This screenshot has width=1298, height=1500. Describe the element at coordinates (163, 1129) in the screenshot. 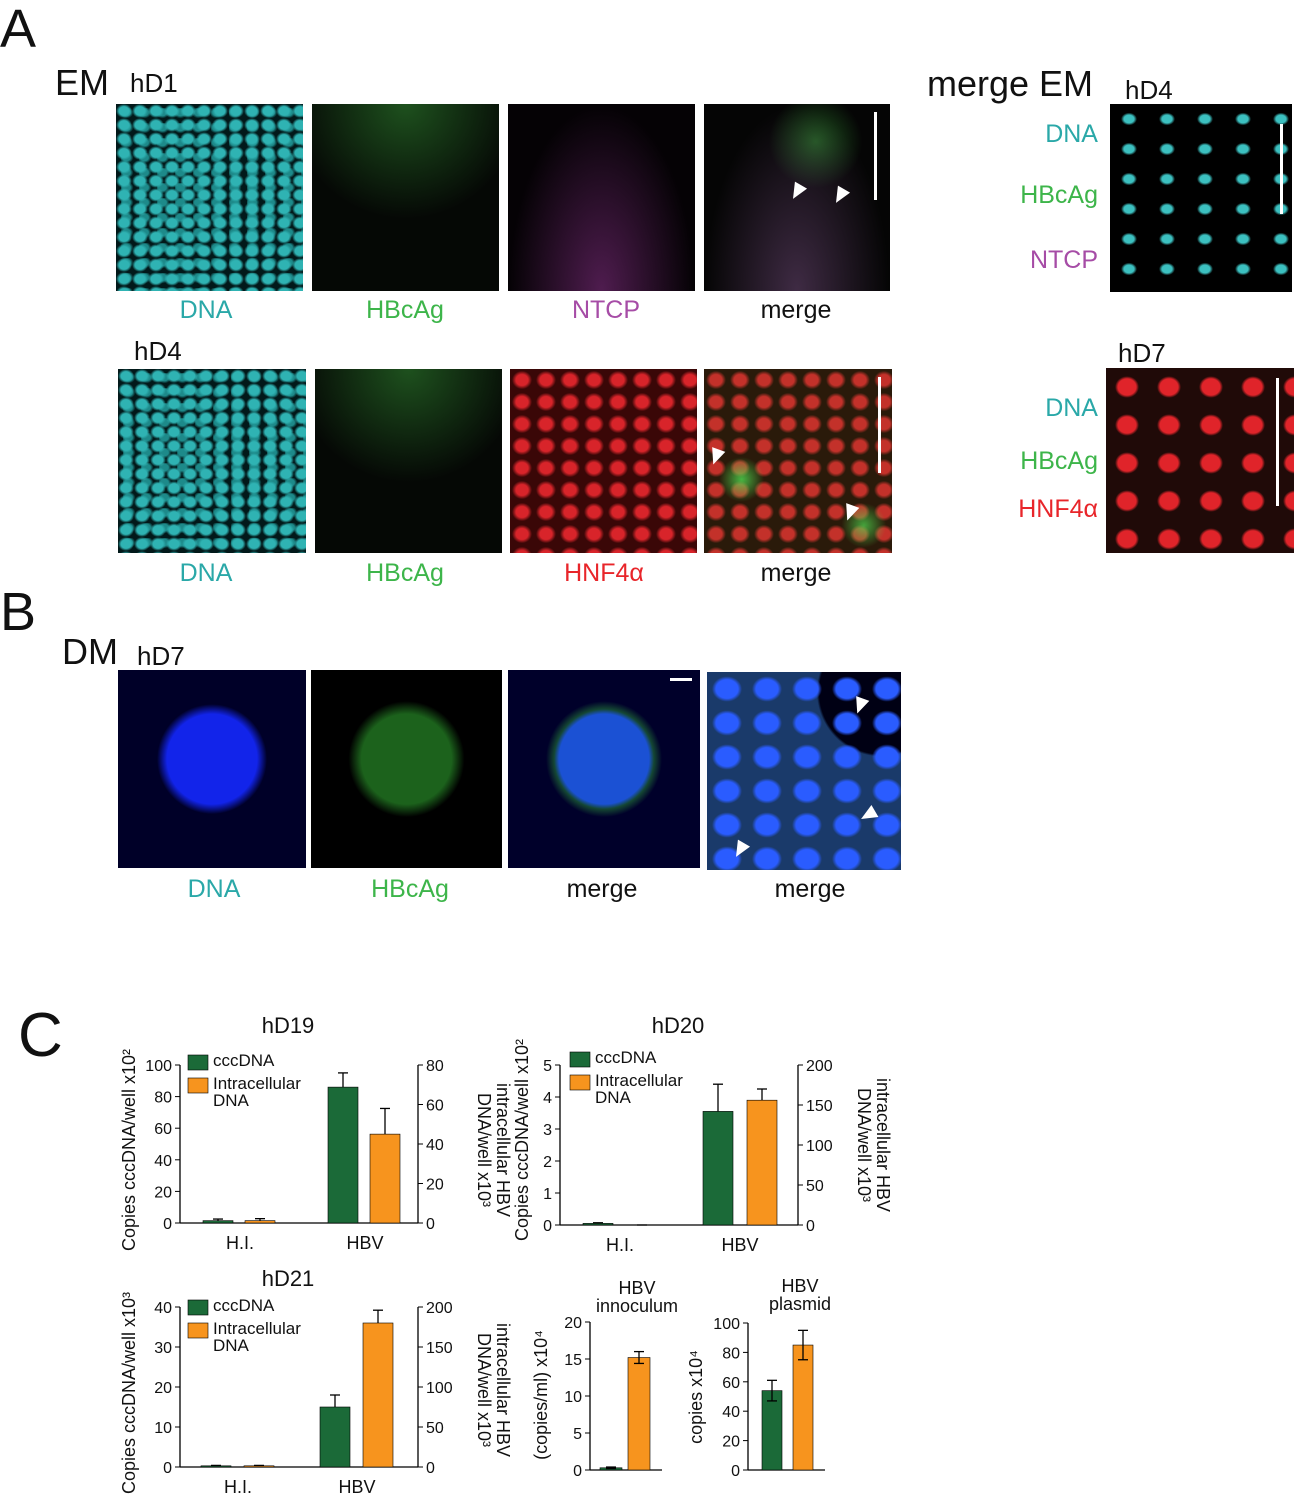

I see `y-tick-label: 60` at that location.